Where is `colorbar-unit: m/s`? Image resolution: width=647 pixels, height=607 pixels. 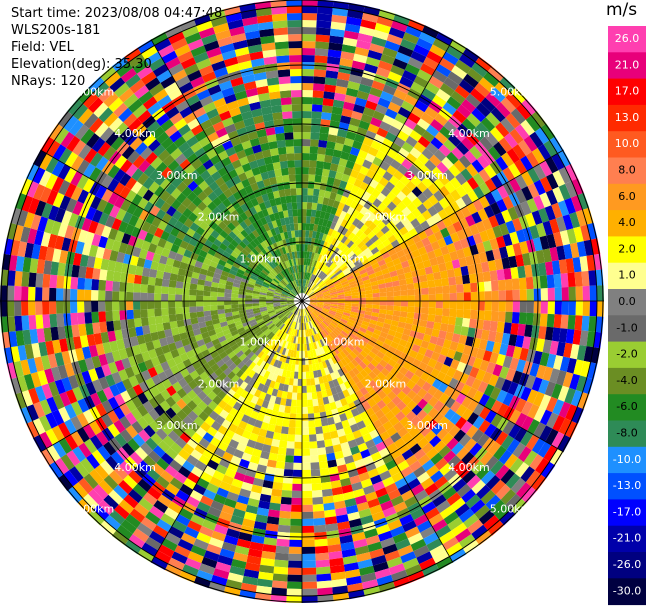
colorbar-unit: m/s is located at coordinates (622, 10).